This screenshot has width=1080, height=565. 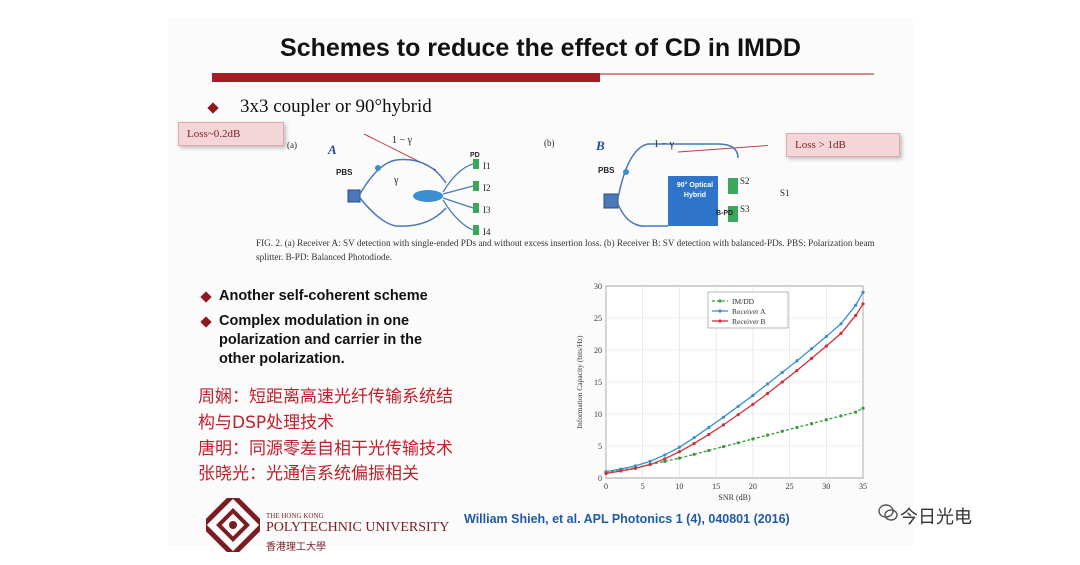 What do you see at coordinates (745, 181) in the screenshot?
I see `output-label: S2` at bounding box center [745, 181].